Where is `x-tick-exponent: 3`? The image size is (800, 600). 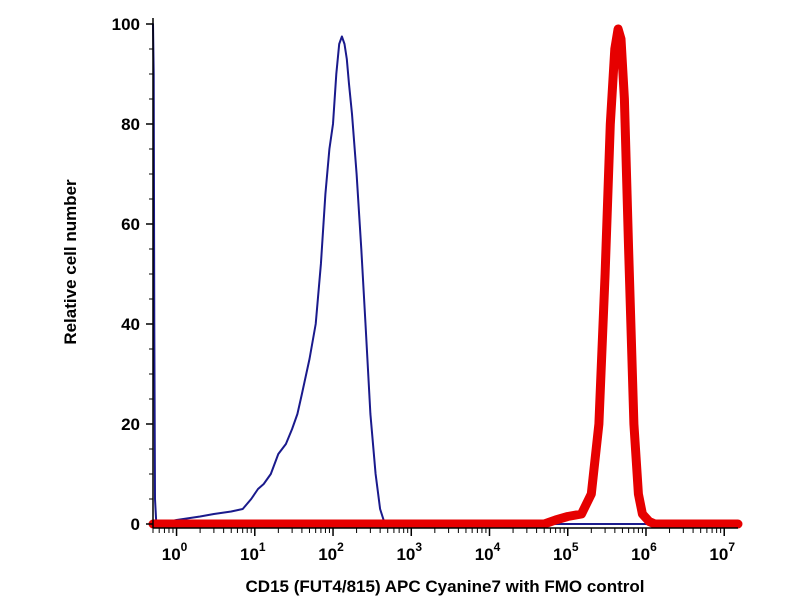 x-tick-exponent: 3 is located at coordinates (418, 547).